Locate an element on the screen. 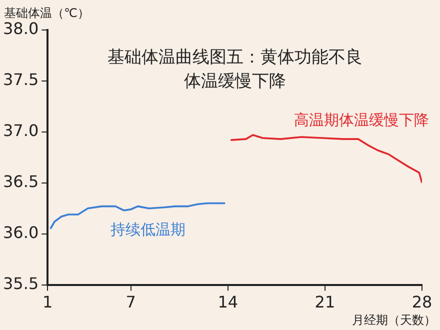  x-tick-label: 21 is located at coordinates (325, 302).